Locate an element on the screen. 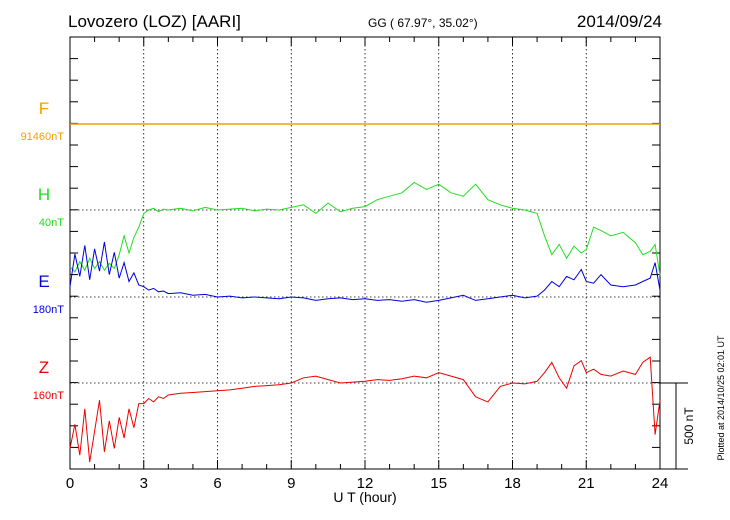 The height and width of the screenshot is (520, 730). series-baseline-h: 40nT is located at coordinates (51, 223).